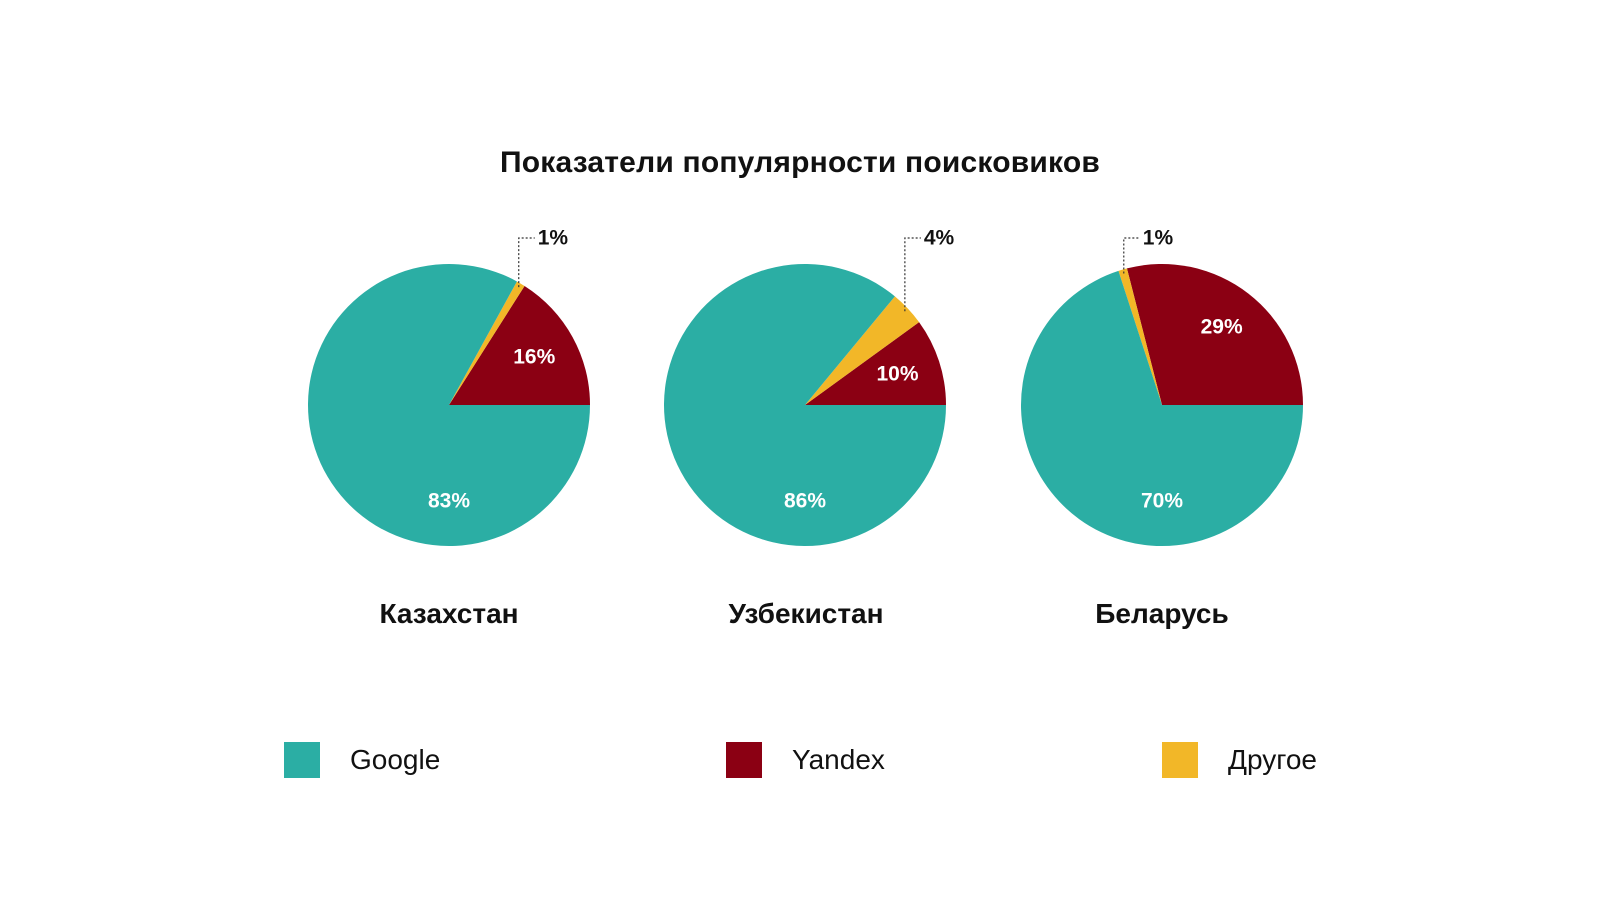 This screenshot has height=900, width=1600. Describe the element at coordinates (804, 405) in the screenshot. I see `pie-slice-uzbekistan-google` at that location.